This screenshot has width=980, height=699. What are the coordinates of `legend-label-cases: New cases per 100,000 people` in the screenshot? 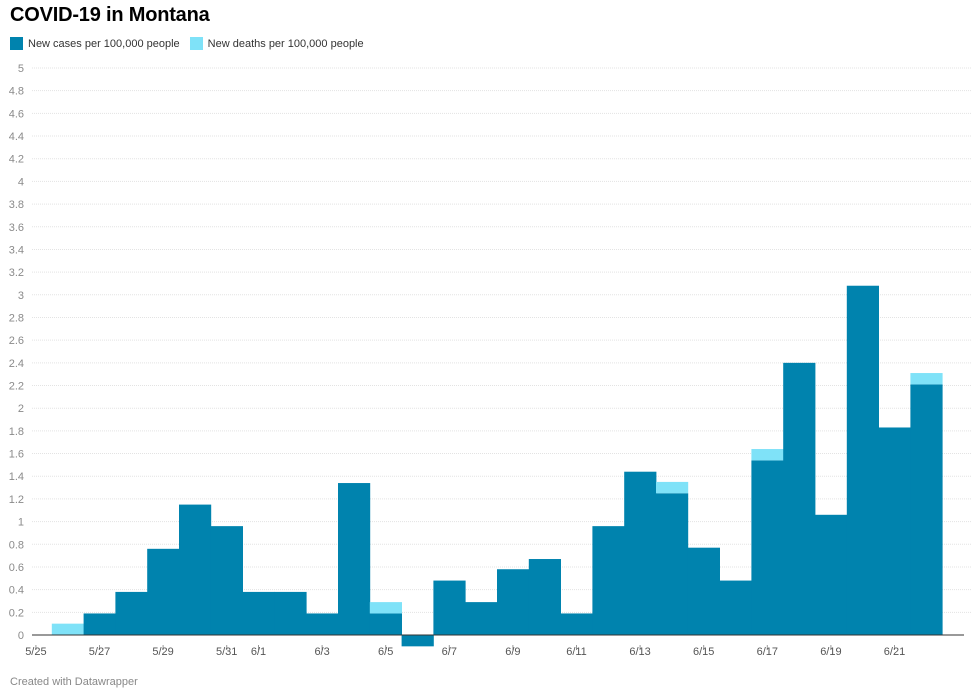 It's located at (104, 43).